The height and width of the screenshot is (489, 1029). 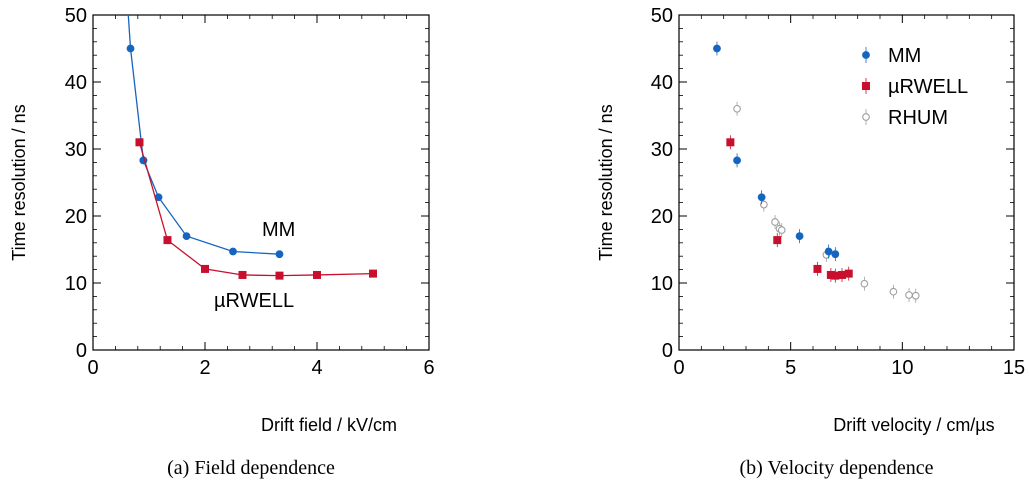 I want to click on legend-marker-mm, so click(x=866, y=55).